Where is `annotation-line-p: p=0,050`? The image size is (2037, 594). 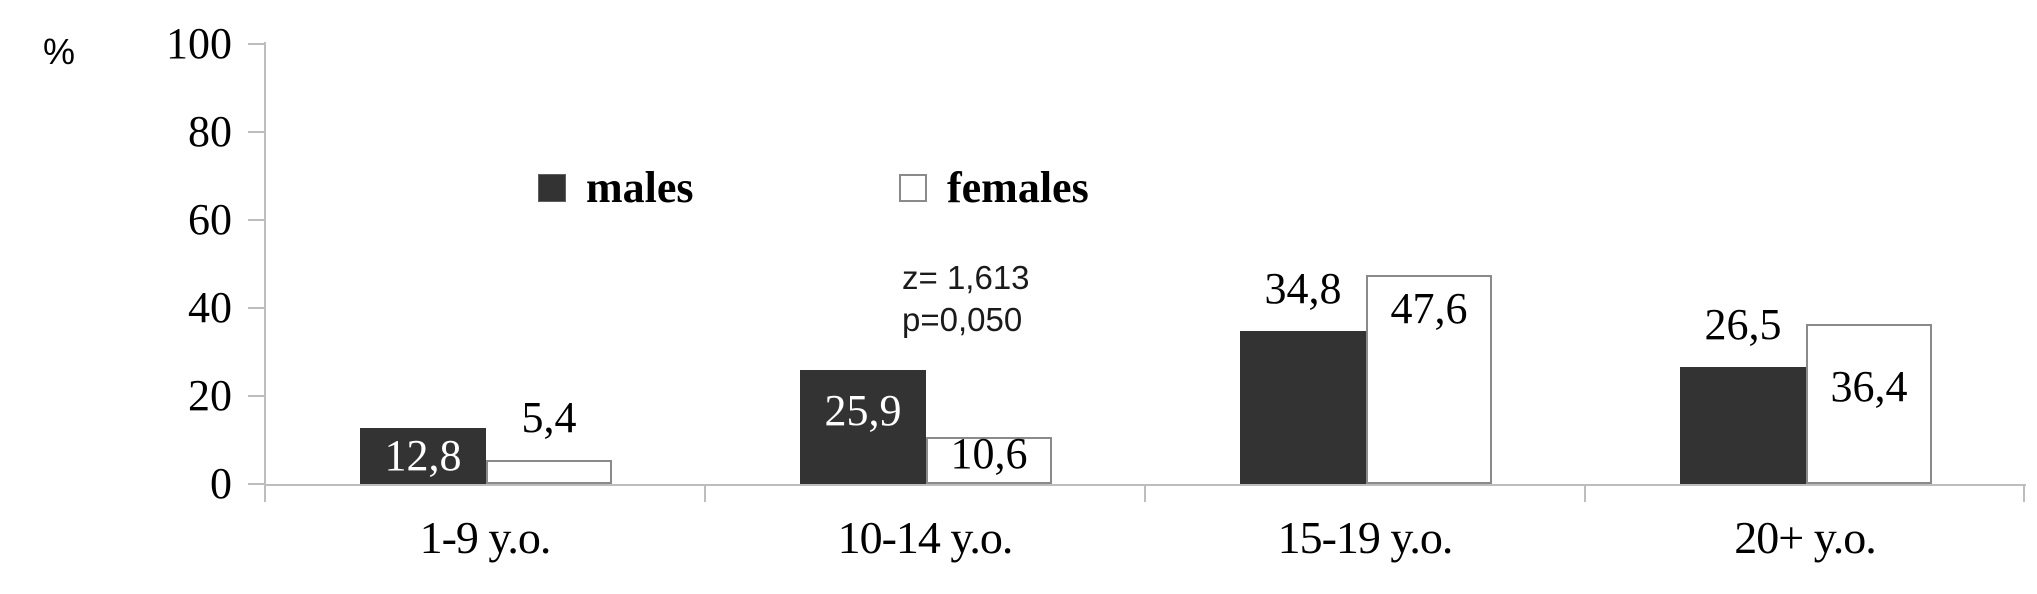 annotation-line-p: p=0,050 is located at coordinates (962, 319).